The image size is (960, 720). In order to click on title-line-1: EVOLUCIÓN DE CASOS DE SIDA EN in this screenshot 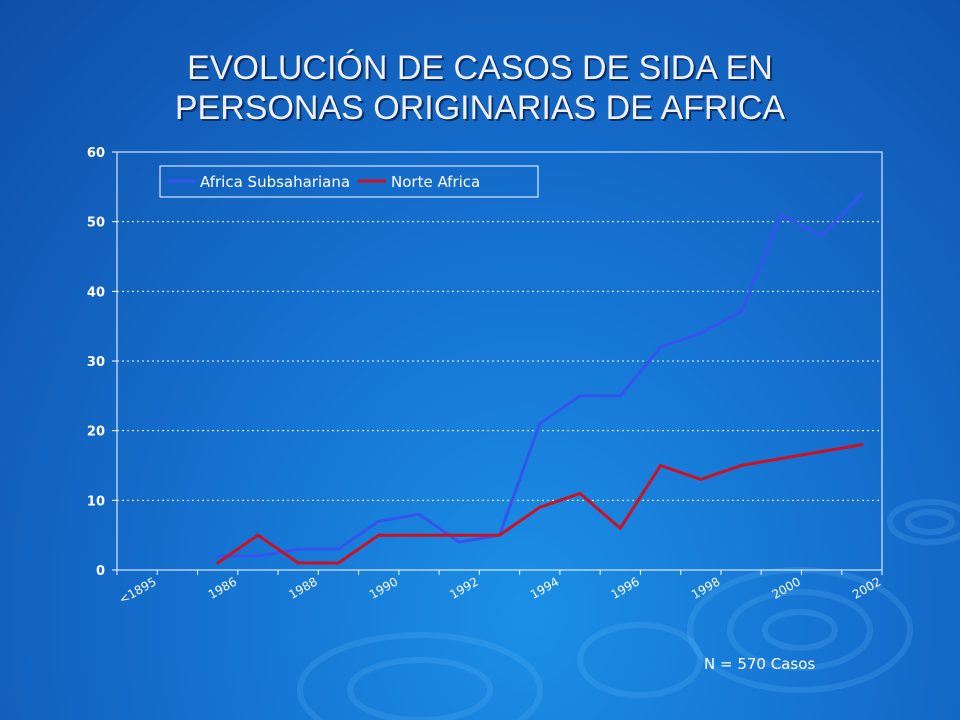, I will do `click(480, 68)`.